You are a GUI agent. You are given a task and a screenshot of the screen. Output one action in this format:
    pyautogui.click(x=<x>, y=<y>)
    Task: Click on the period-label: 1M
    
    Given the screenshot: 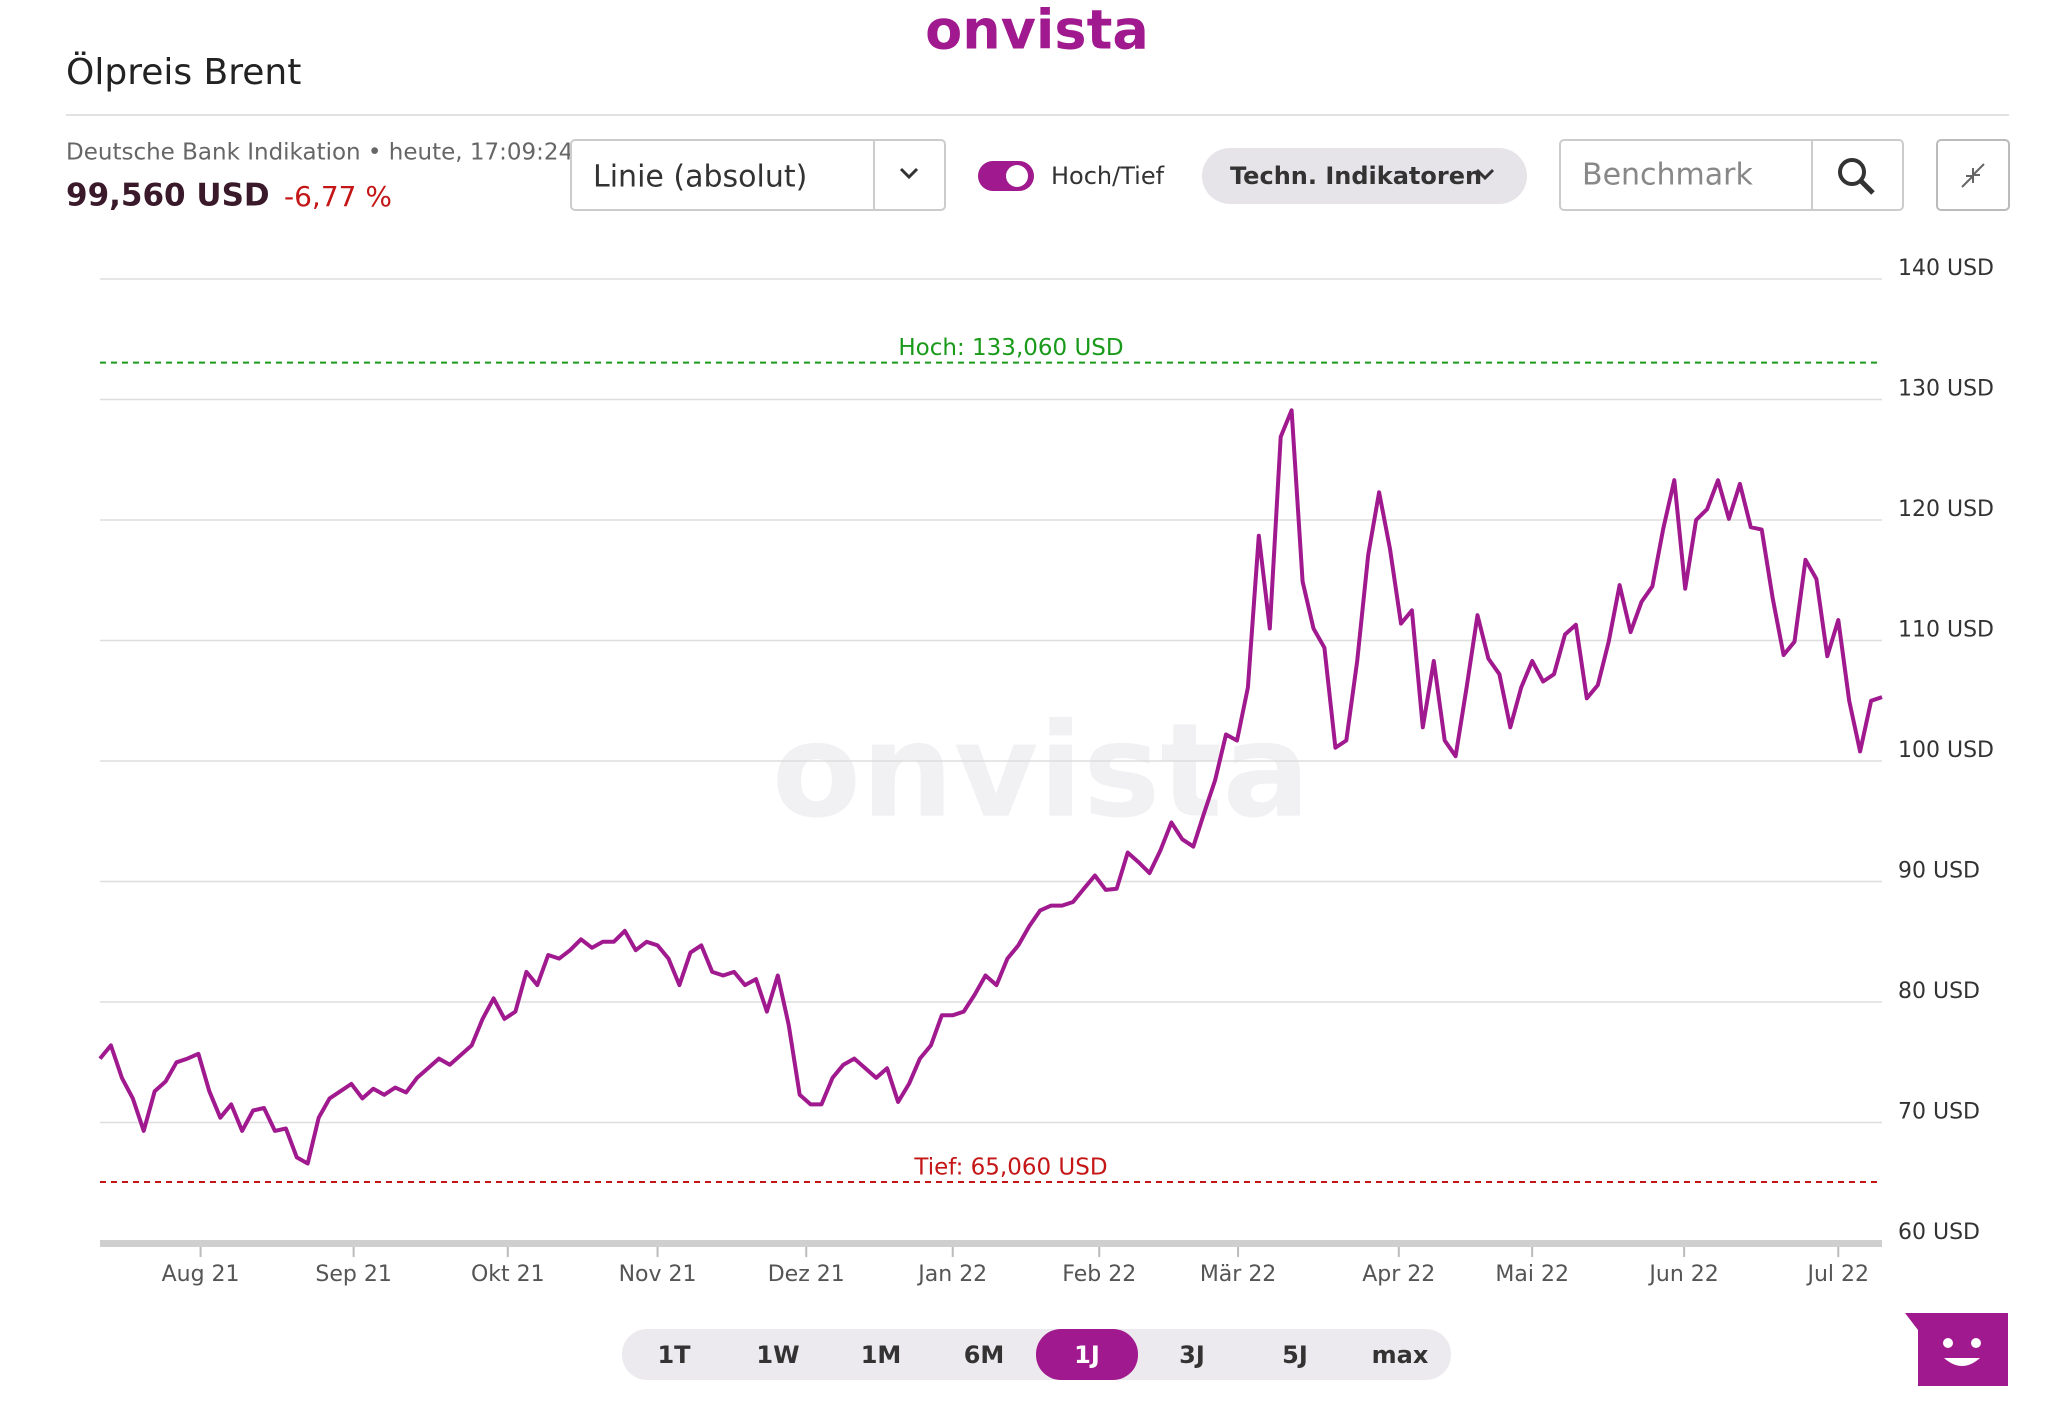 What is the action you would take?
    pyautogui.click(x=881, y=1355)
    